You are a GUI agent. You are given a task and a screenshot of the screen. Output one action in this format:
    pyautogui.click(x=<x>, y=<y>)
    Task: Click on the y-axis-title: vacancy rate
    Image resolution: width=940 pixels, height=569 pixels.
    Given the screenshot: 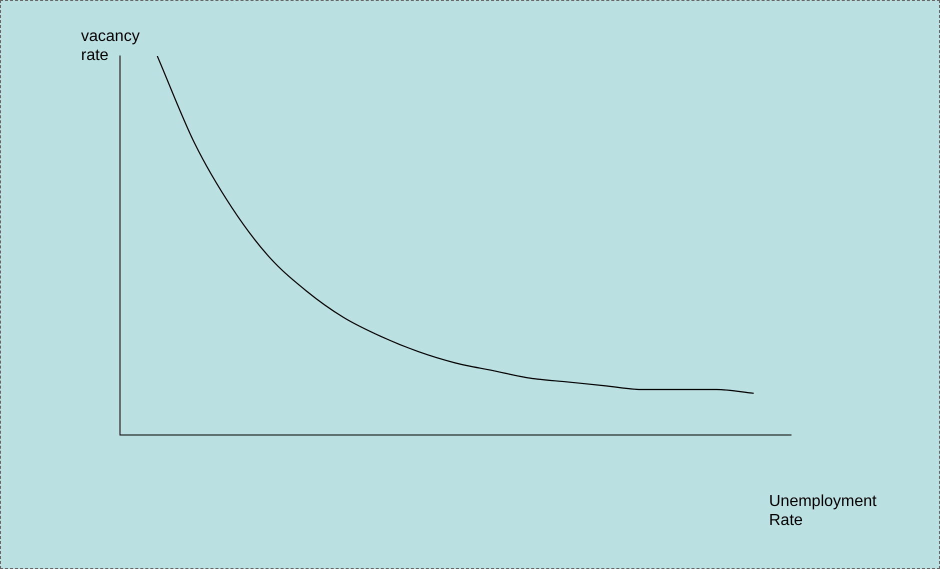 What is the action you would take?
    pyautogui.click(x=111, y=46)
    